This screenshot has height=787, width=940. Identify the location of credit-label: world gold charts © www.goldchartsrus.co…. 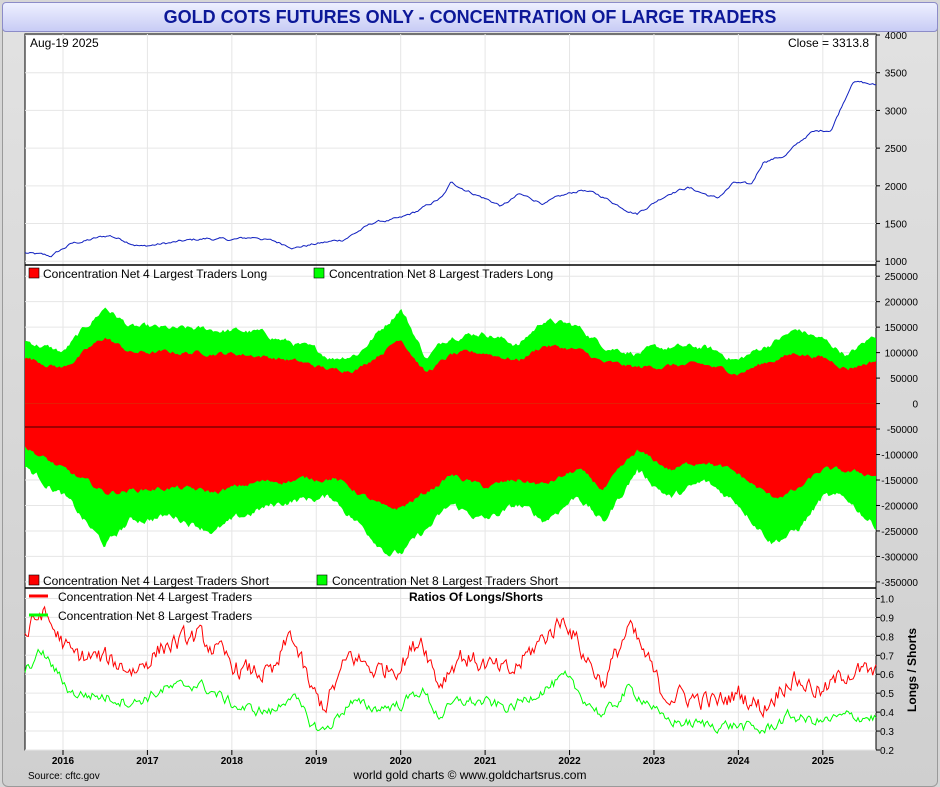
(470, 775).